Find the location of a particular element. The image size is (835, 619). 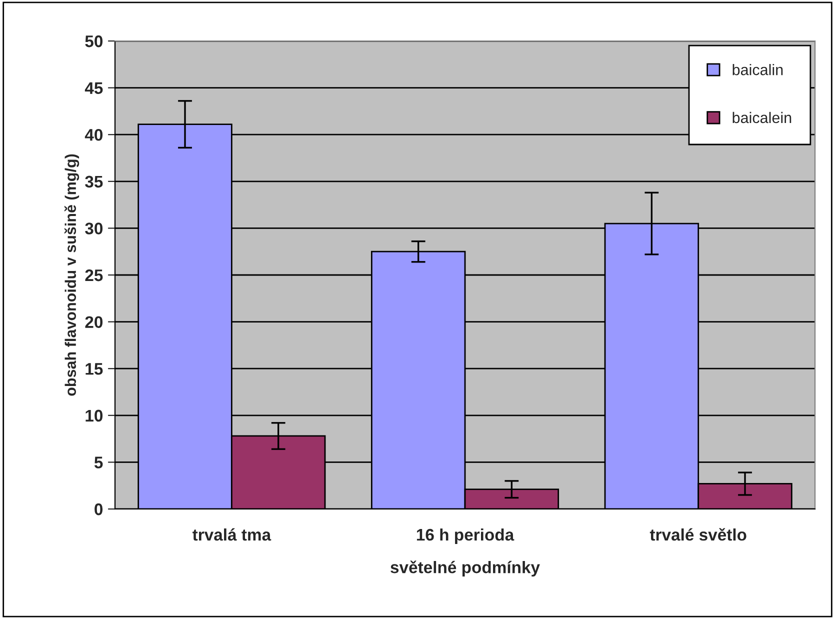

y-tick-label: 30 is located at coordinates (94, 228).